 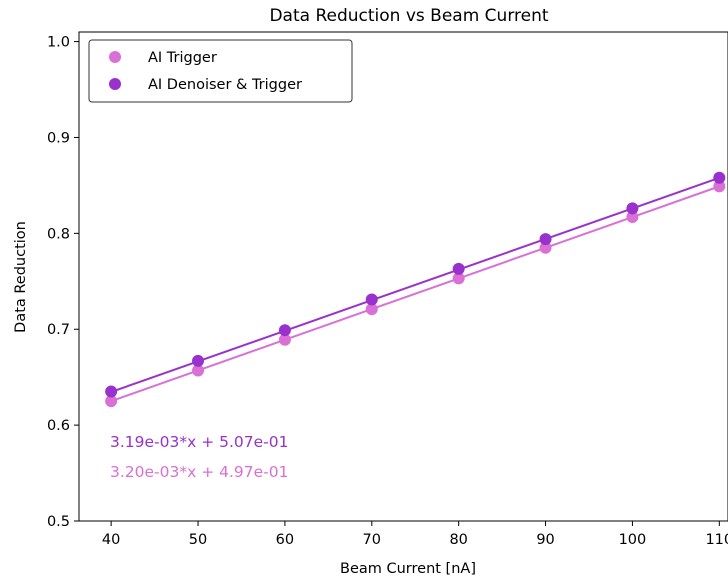 What do you see at coordinates (458, 540) in the screenshot?
I see `x-tick-label: 80` at bounding box center [458, 540].